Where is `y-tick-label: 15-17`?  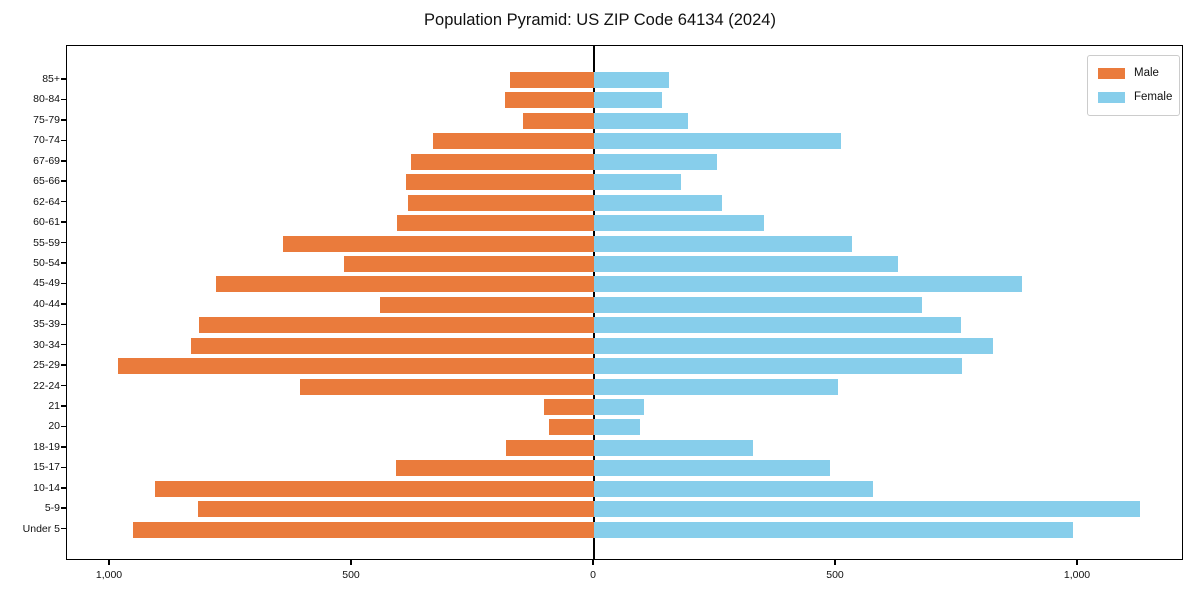
y-tick-label: 15-17 is located at coordinates (46, 467).